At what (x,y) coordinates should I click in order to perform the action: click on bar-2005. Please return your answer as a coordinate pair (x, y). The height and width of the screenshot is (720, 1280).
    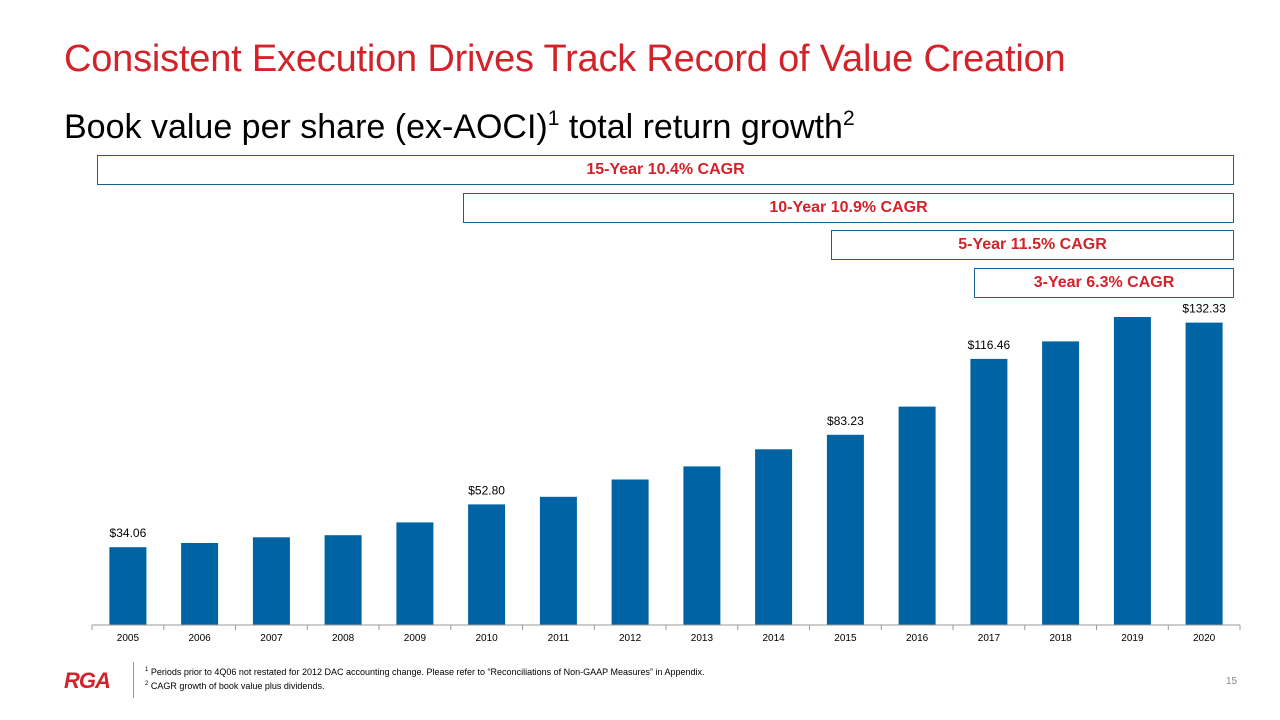
    Looking at the image, I should click on (128, 586).